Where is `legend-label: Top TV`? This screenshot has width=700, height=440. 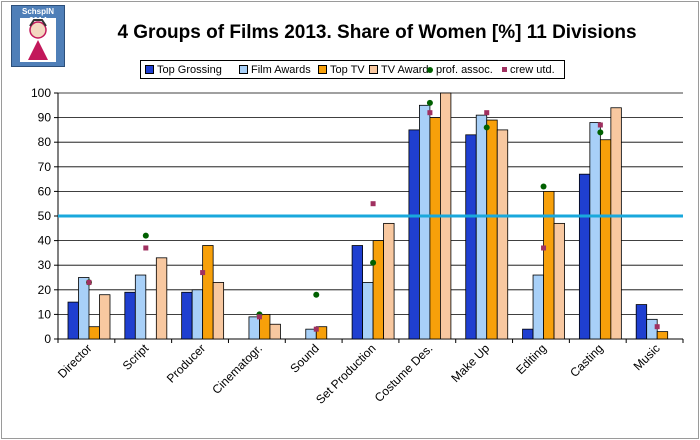
legend-label: Top TV is located at coordinates (347, 69).